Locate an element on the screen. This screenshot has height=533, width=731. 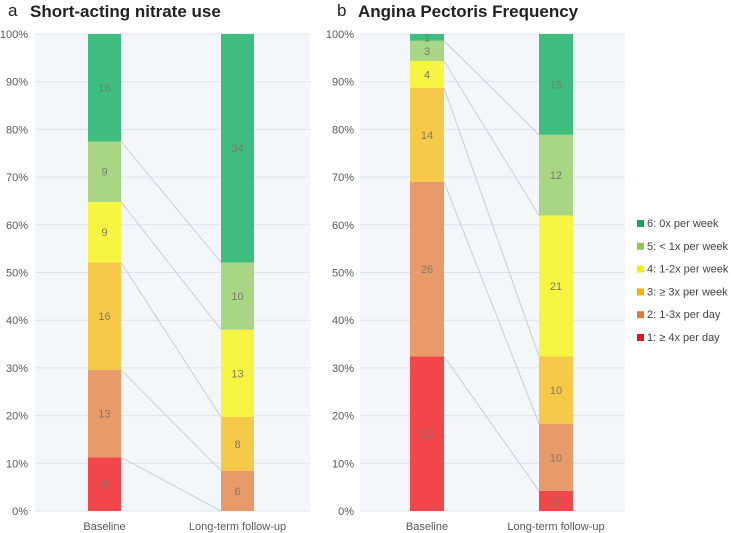
chart-title: Short-acting nitrate use is located at coordinates (125, 11).